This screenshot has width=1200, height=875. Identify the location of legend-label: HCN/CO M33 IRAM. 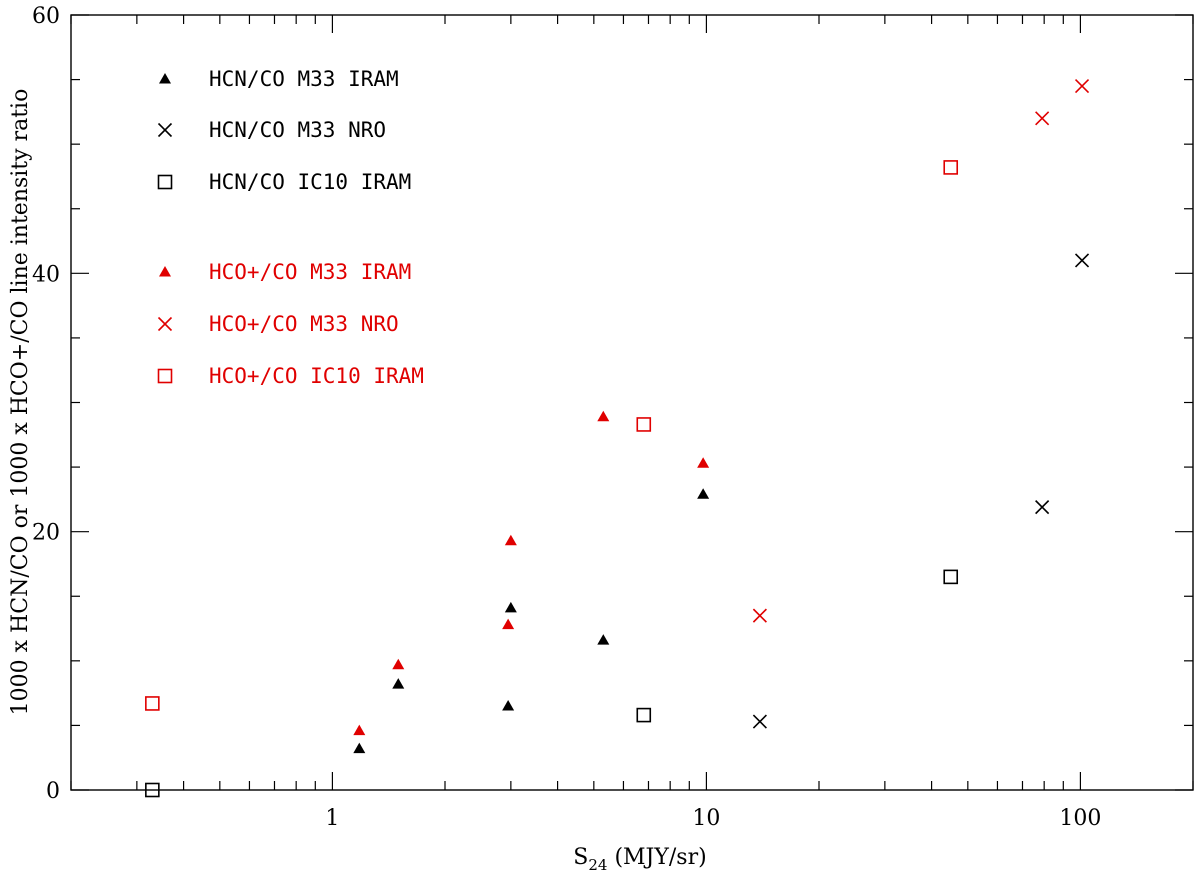
(304, 79).